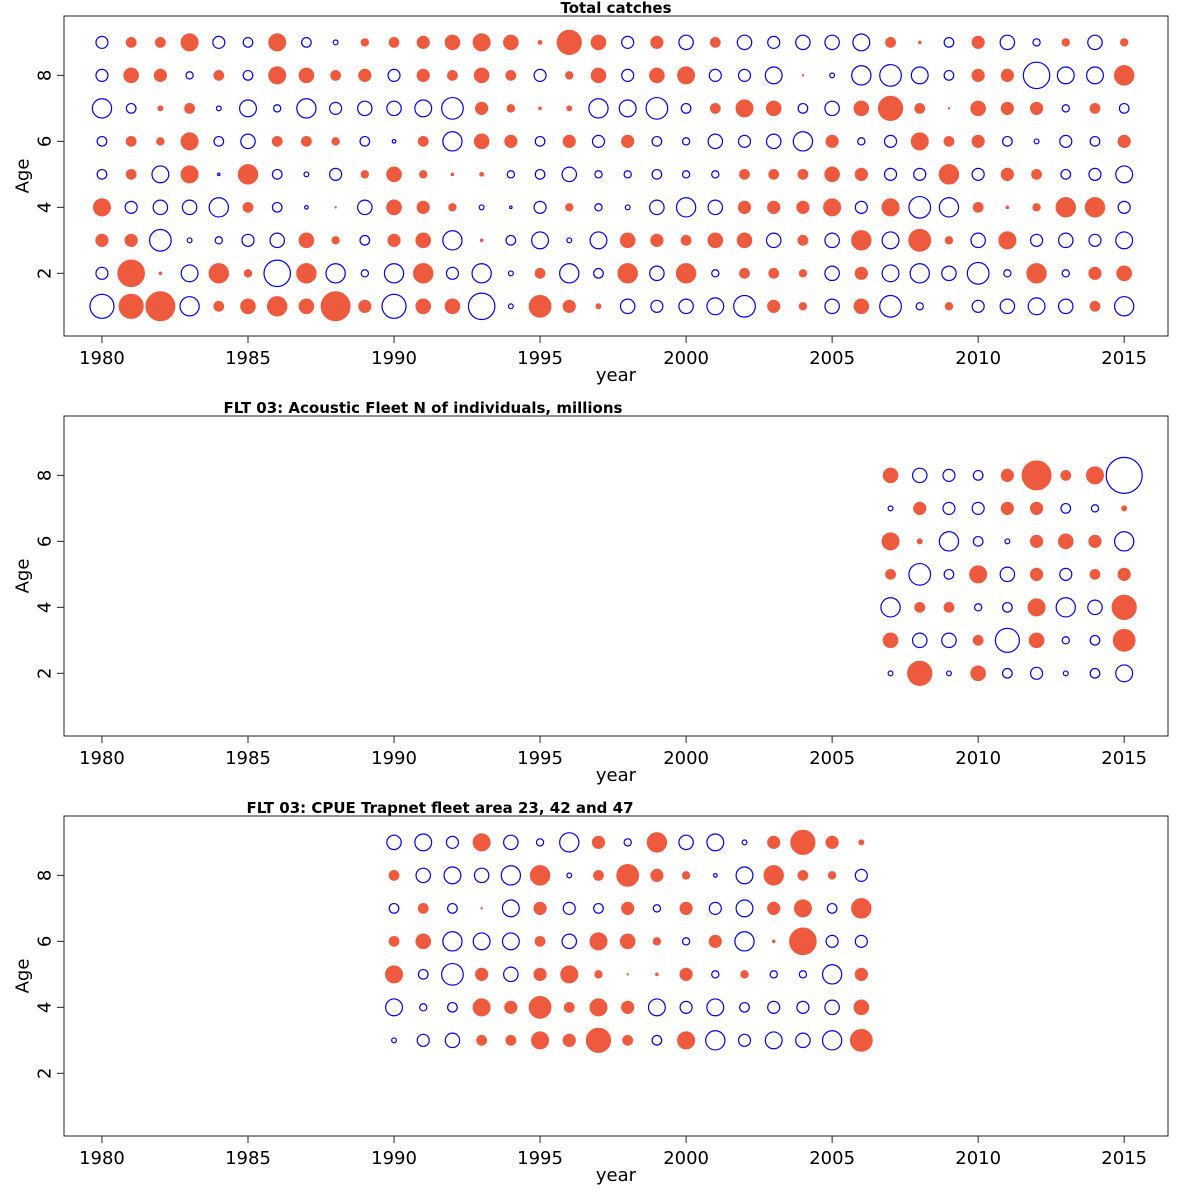  I want to click on x-tick-label: 1995, so click(540, 758).